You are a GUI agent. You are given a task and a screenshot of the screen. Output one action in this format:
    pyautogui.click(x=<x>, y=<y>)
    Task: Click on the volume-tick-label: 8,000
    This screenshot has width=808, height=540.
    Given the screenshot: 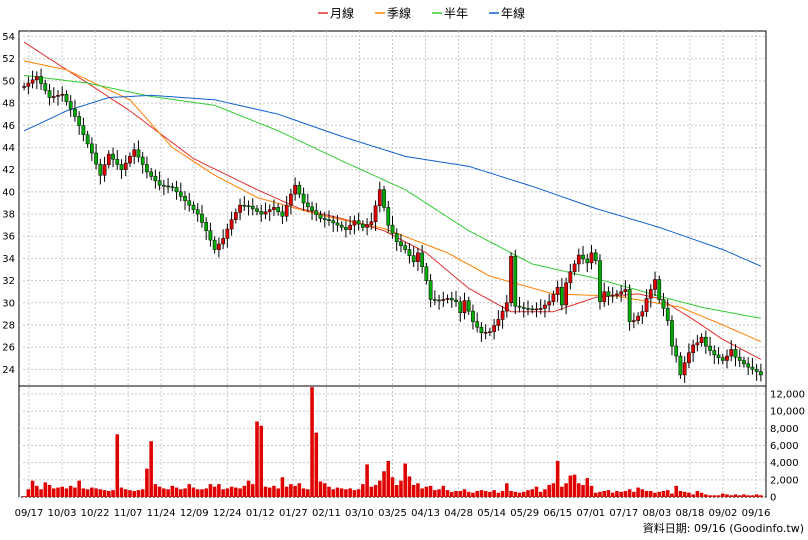 What is the action you would take?
    pyautogui.click(x=784, y=429)
    